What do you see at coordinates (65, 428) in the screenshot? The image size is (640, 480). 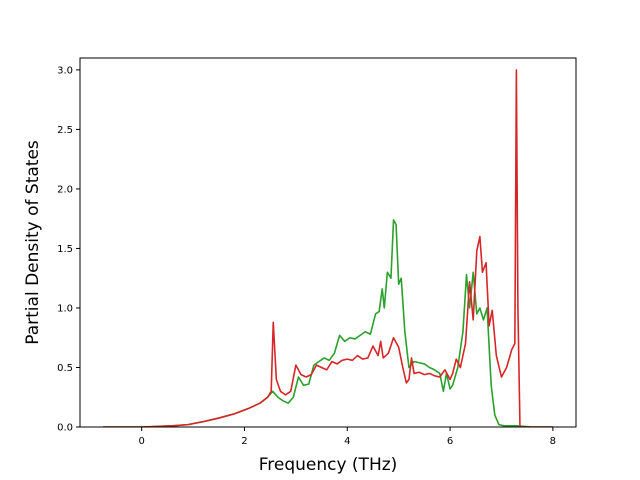 I see `y-tick-label: 0.0` at bounding box center [65, 428].